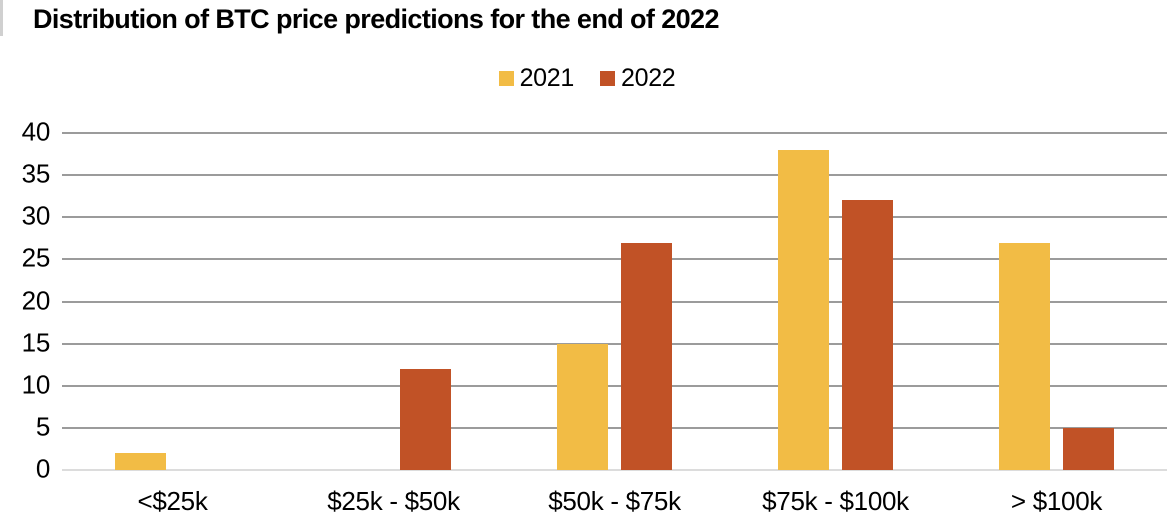 The height and width of the screenshot is (526, 1174). I want to click on legend-swatch-2021, so click(506, 78).